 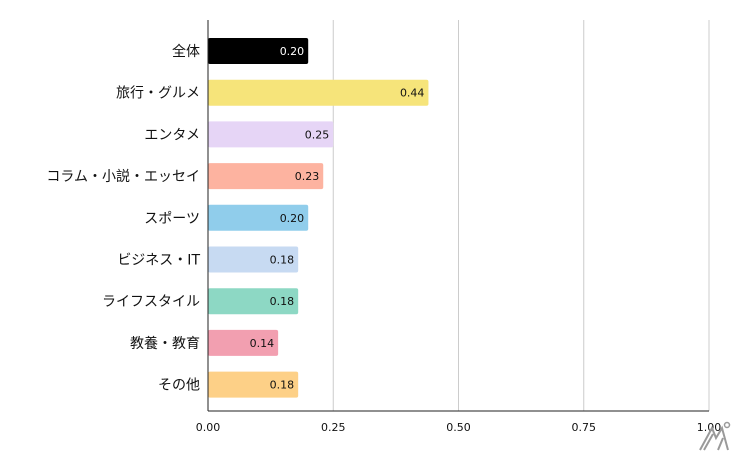 What do you see at coordinates (458, 427) in the screenshot?
I see `x-tick-label: 0.50` at bounding box center [458, 427].